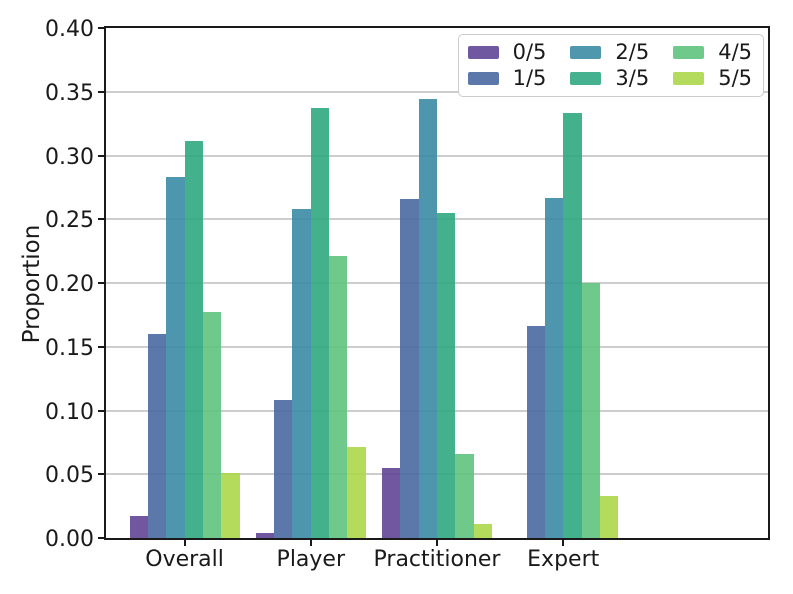 This screenshot has width=793, height=594. What do you see at coordinates (320, 323) in the screenshot?
I see `bar-player-3/5` at bounding box center [320, 323].